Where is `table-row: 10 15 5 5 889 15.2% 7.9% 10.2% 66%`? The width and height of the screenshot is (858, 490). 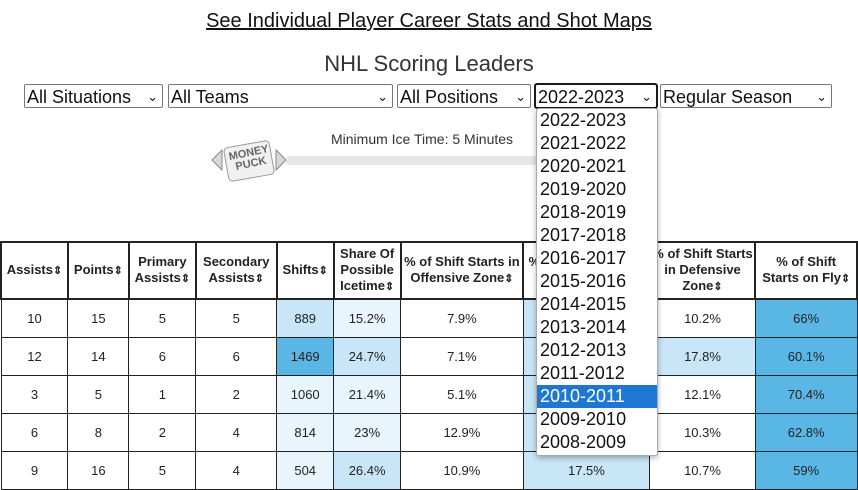 table-row: 10 15 5 5 889 15.2% 7.9% 10.2% 66% is located at coordinates (429, 318).